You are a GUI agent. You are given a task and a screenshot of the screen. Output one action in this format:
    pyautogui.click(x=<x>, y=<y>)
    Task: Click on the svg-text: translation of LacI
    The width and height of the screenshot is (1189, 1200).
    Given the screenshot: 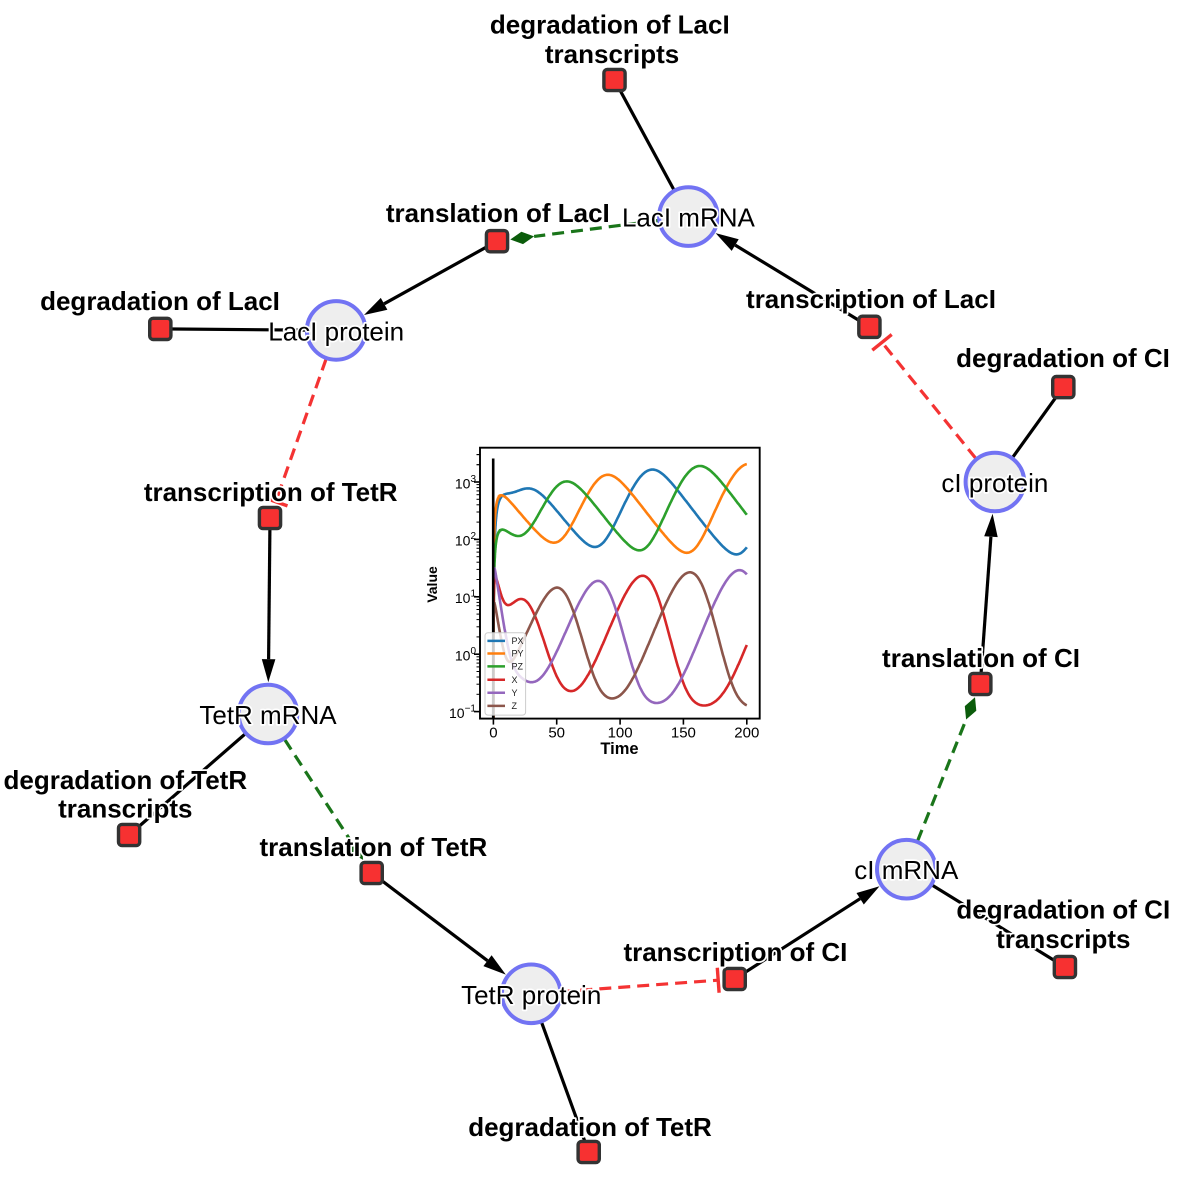 What is the action you would take?
    pyautogui.click(x=498, y=213)
    